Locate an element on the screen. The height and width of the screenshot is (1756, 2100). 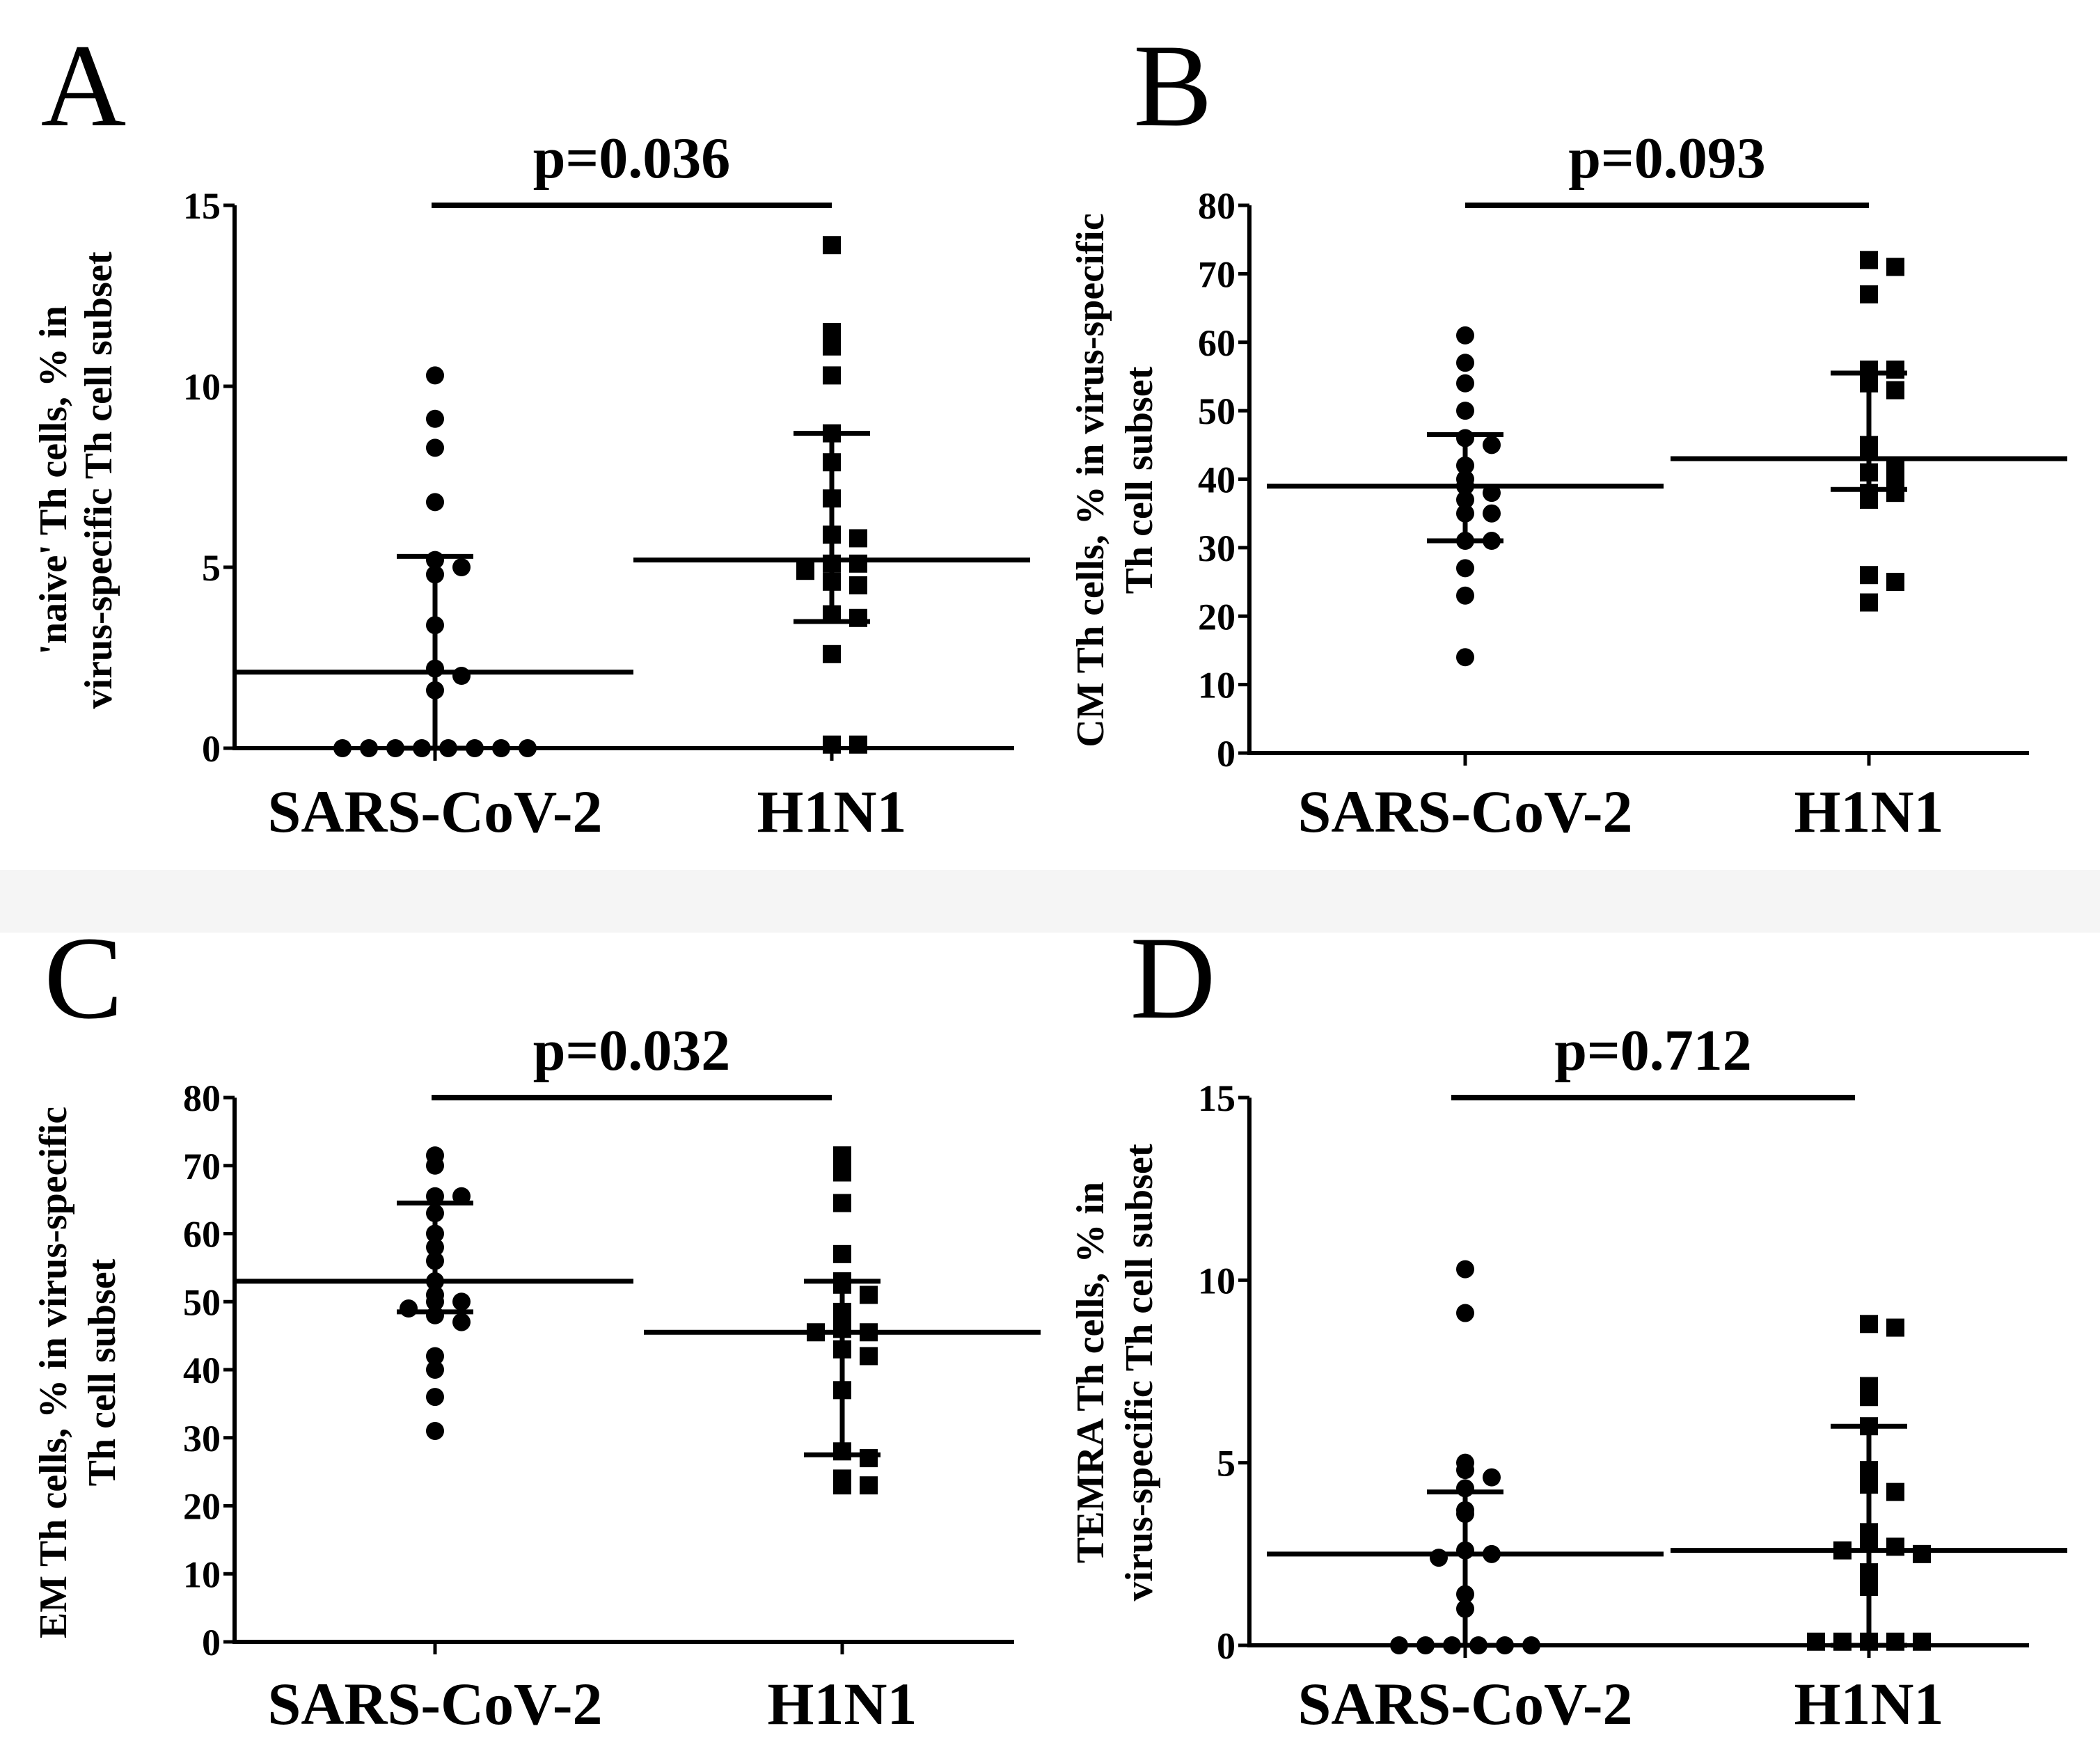
y-axis-label: EM Th cells, % in virus-specific is located at coordinates (53, 1372).